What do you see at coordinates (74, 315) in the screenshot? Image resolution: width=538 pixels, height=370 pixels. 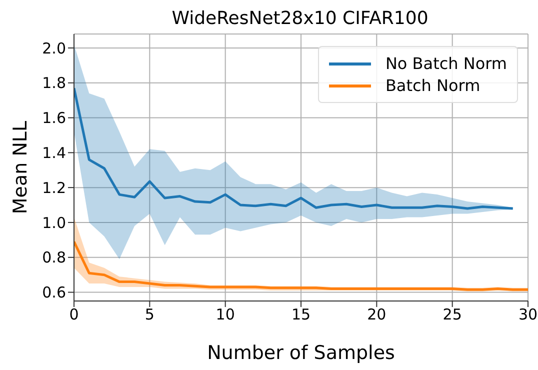 I see `x-tick-label: 0` at bounding box center [74, 315].